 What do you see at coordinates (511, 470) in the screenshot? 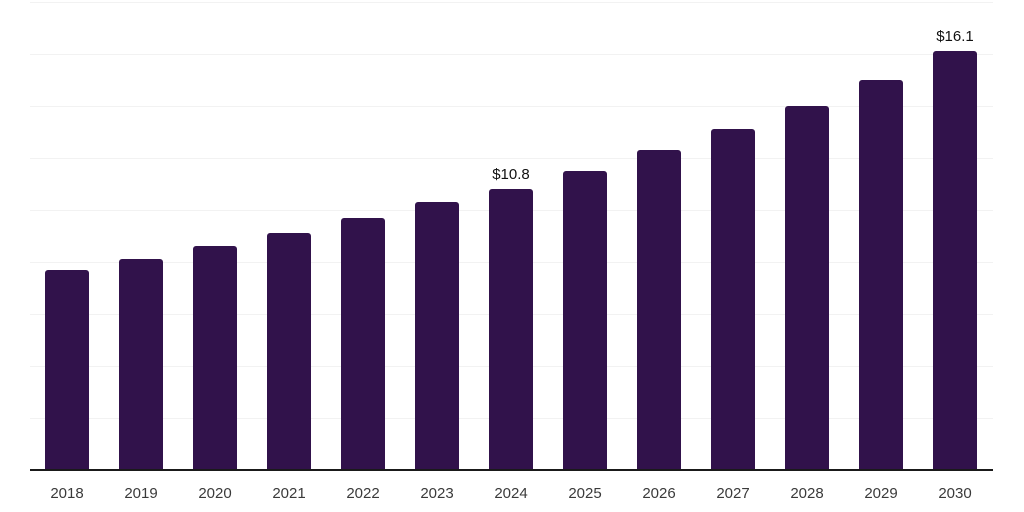
I see `x-axis-line` at bounding box center [511, 470].